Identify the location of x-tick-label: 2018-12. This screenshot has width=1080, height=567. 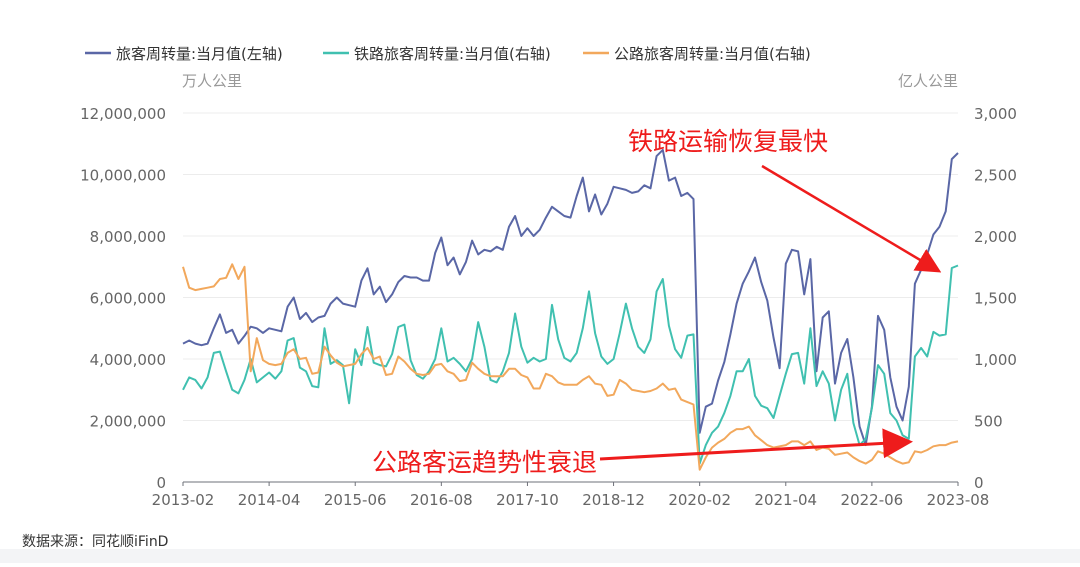
(613, 500).